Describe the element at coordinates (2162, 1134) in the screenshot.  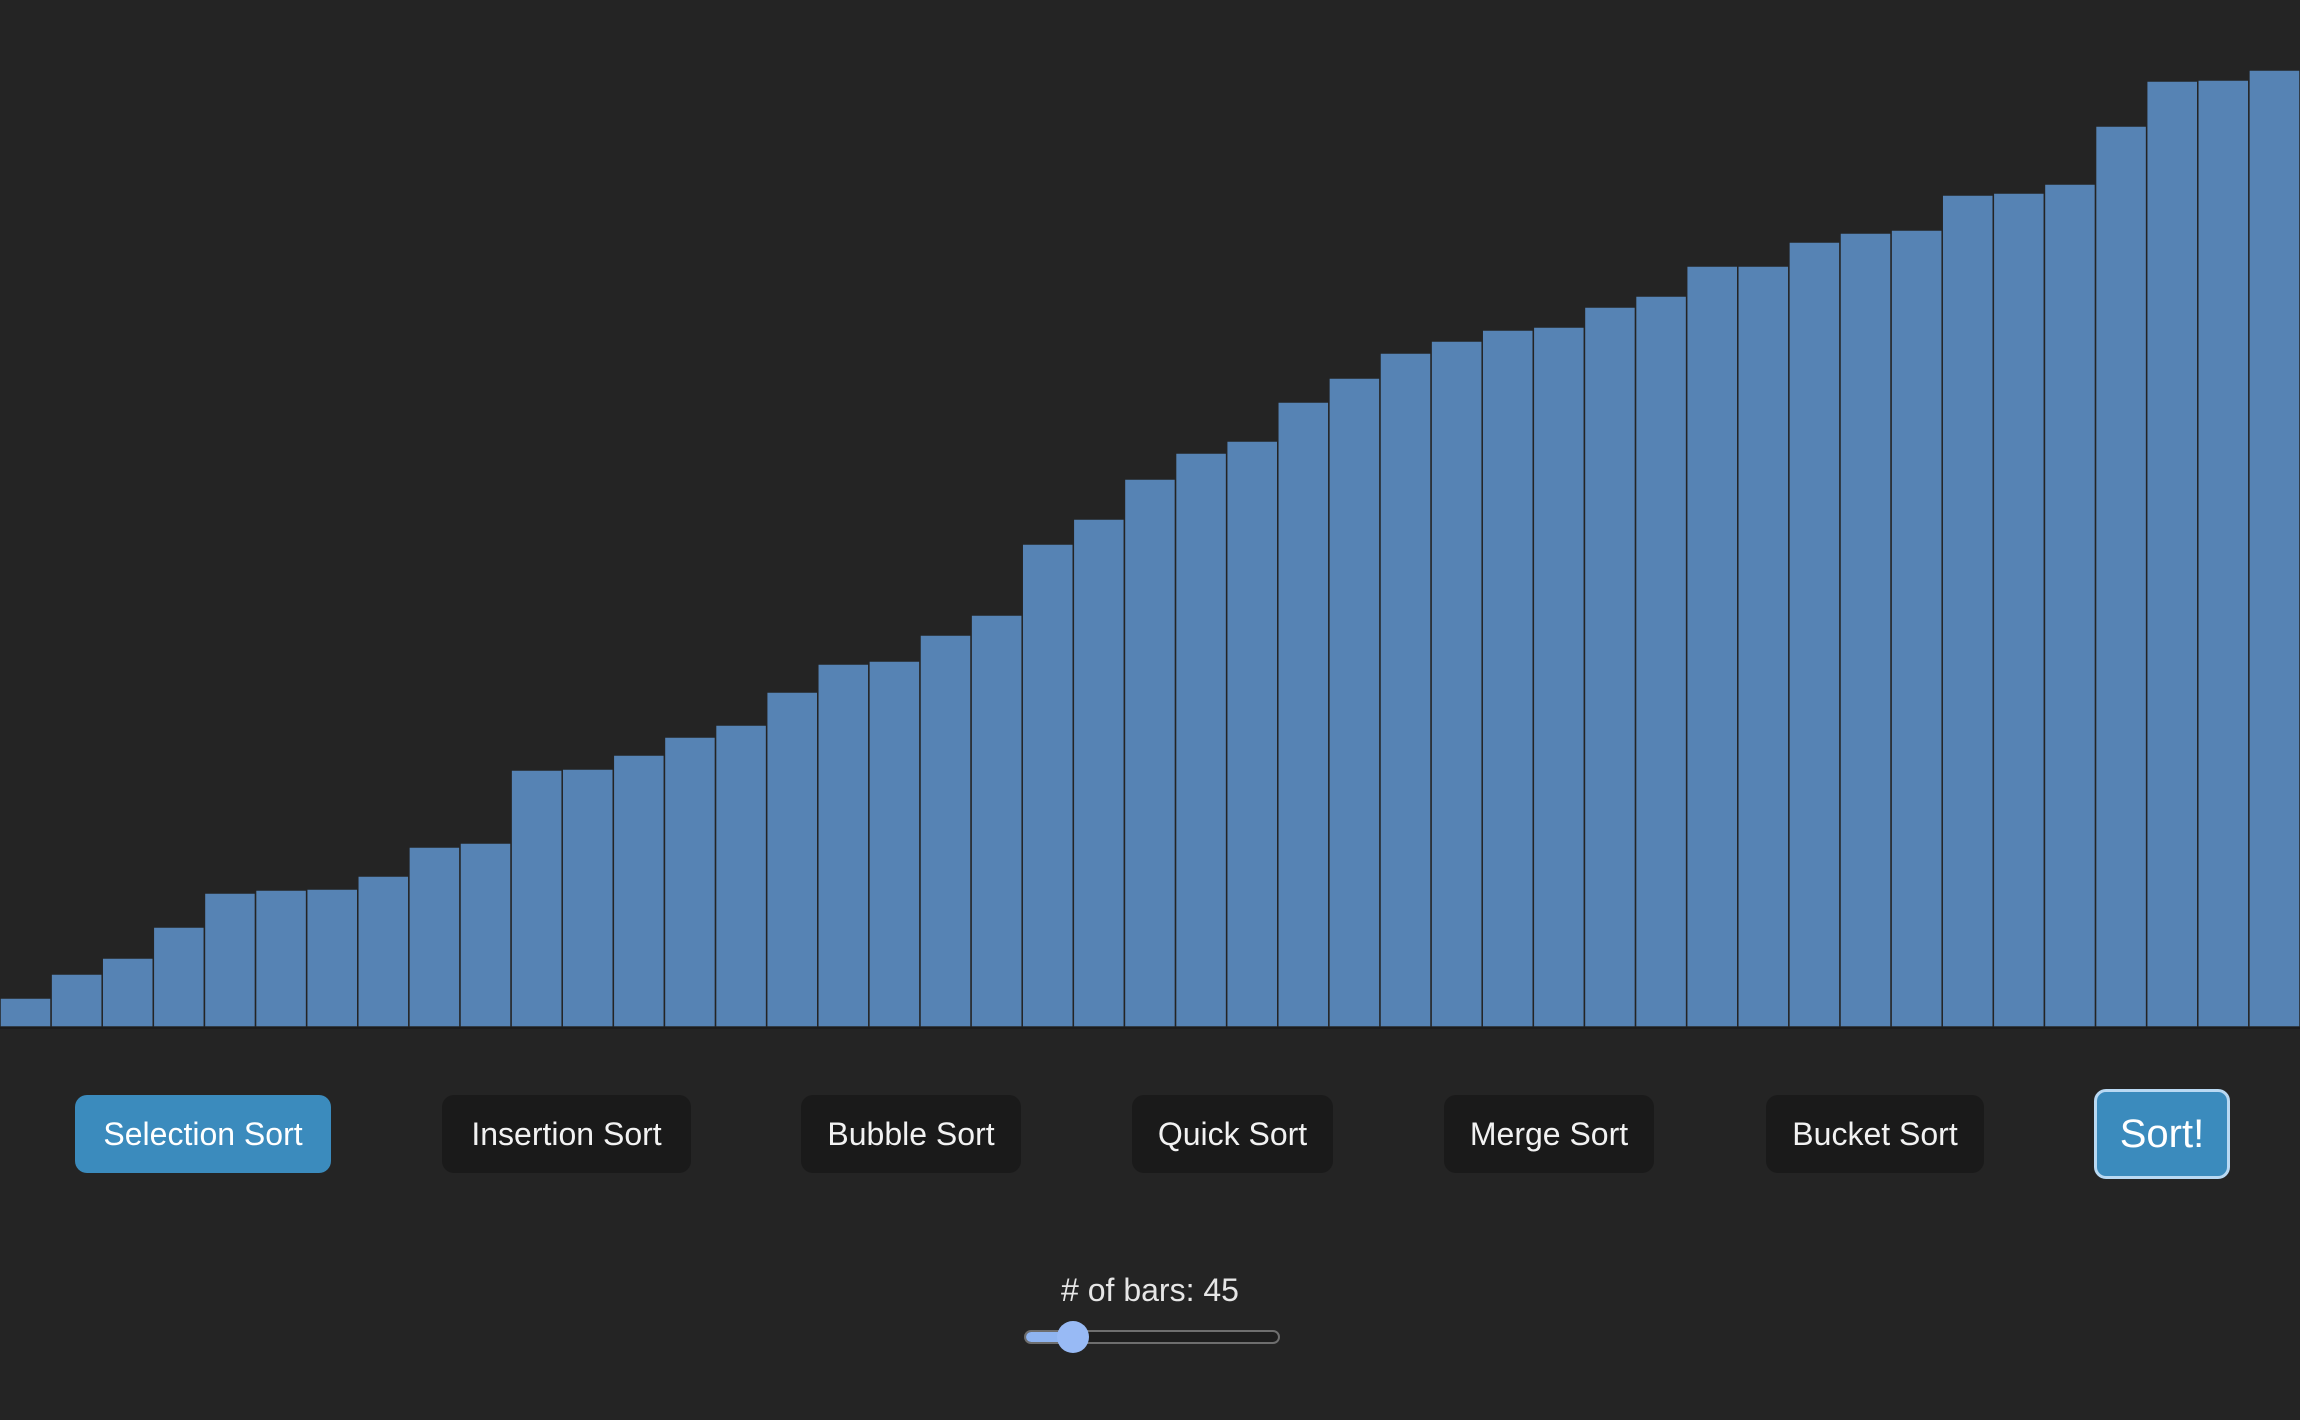
I see `sort-button: Sort!` at that location.